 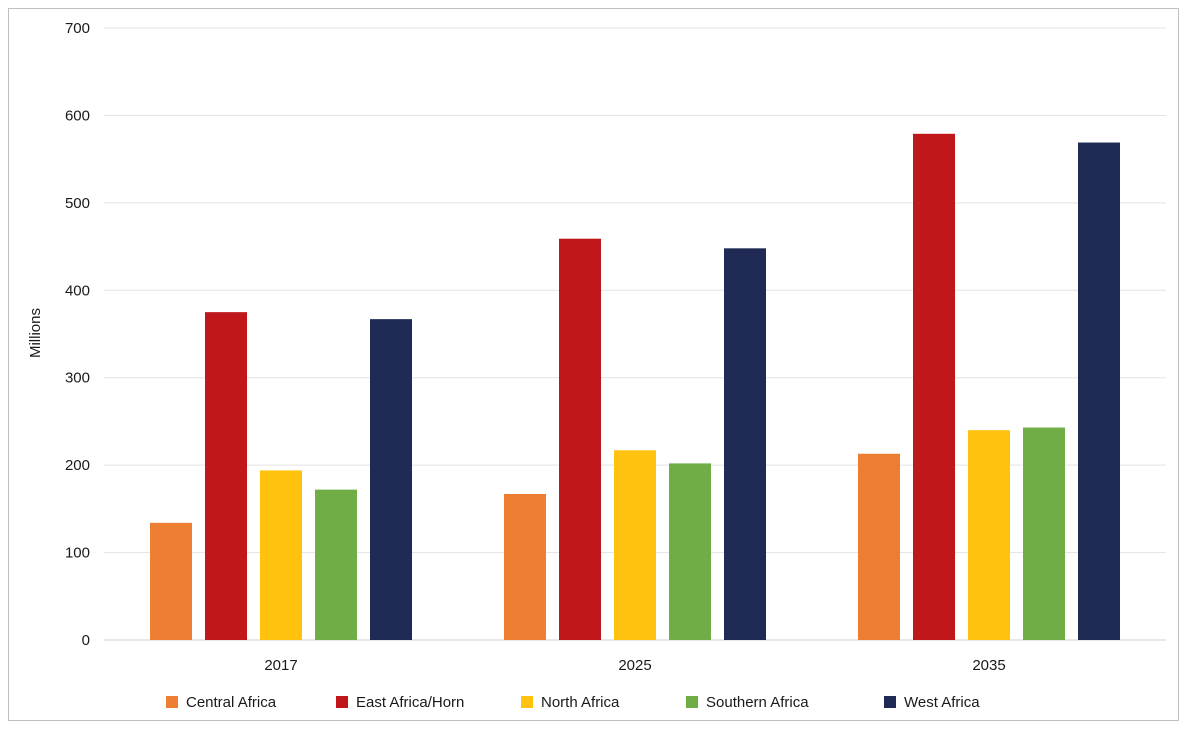 What do you see at coordinates (77, 465) in the screenshot?
I see `y-tick-label: 200` at bounding box center [77, 465].